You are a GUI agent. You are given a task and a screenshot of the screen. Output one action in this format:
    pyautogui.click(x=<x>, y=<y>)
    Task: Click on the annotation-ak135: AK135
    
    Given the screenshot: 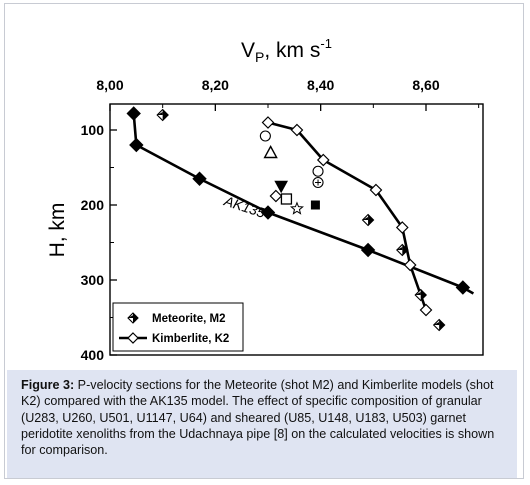 What is the action you would take?
    pyautogui.click(x=244, y=206)
    